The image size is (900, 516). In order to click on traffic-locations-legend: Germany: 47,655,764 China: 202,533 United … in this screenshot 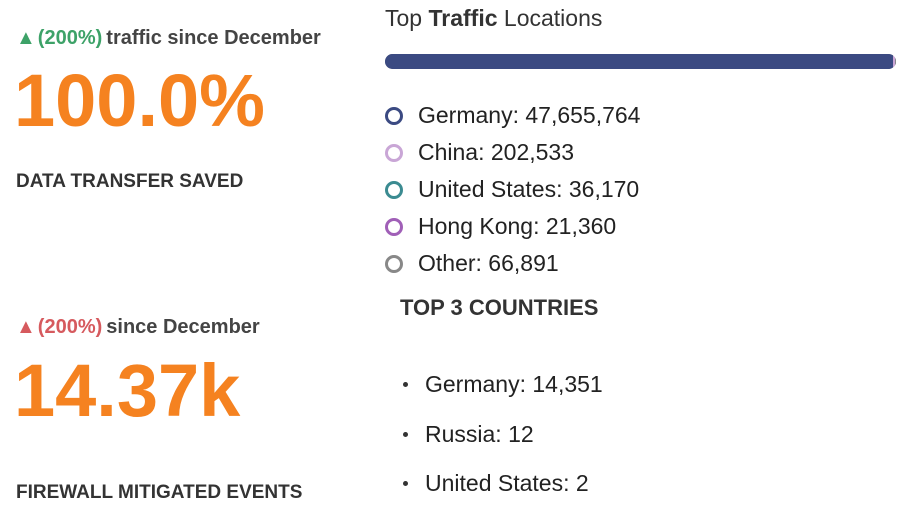, I will do `click(512, 189)`.